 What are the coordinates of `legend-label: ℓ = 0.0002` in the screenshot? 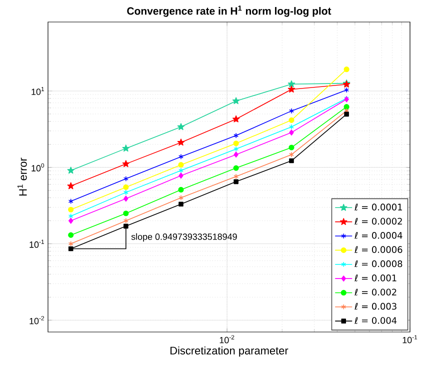 It's located at (378, 221).